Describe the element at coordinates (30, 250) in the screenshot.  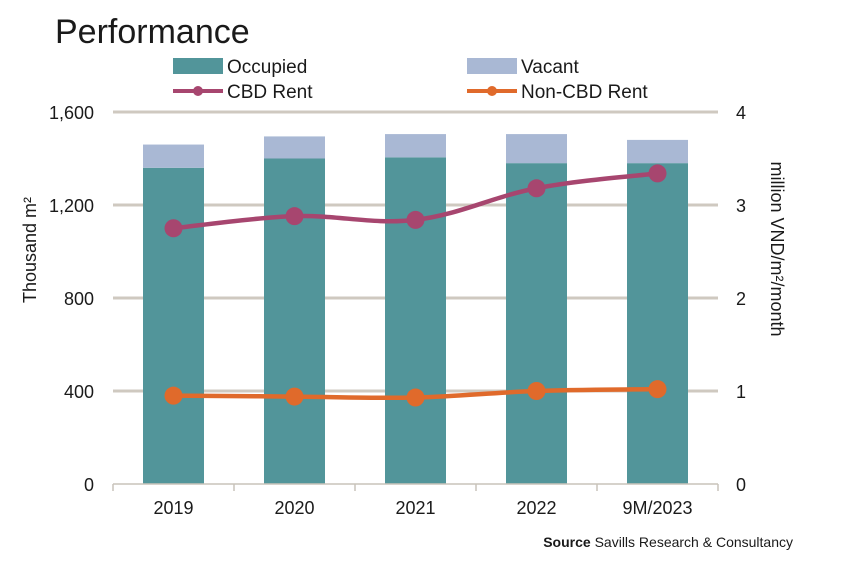
I see `y-axis-title: Thousand m²` at that location.